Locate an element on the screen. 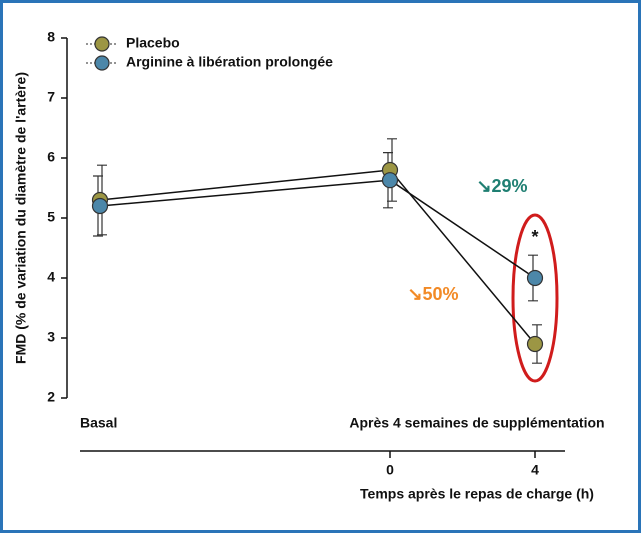 The image size is (641, 533). group-label: Après 4 semaines de supplémentation is located at coordinates (476, 423).